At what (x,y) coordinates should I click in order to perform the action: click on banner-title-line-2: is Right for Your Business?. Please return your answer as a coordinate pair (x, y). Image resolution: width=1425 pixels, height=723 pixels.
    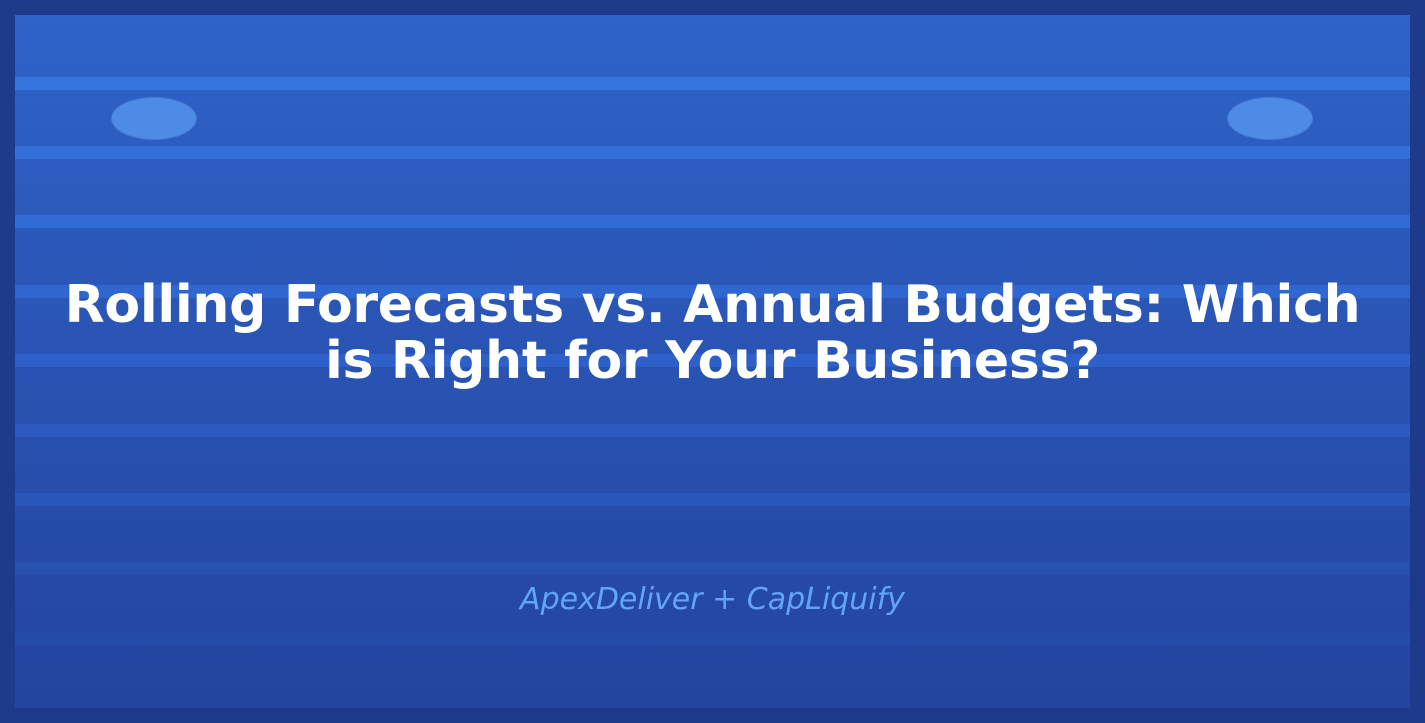
    Looking at the image, I should click on (712, 361).